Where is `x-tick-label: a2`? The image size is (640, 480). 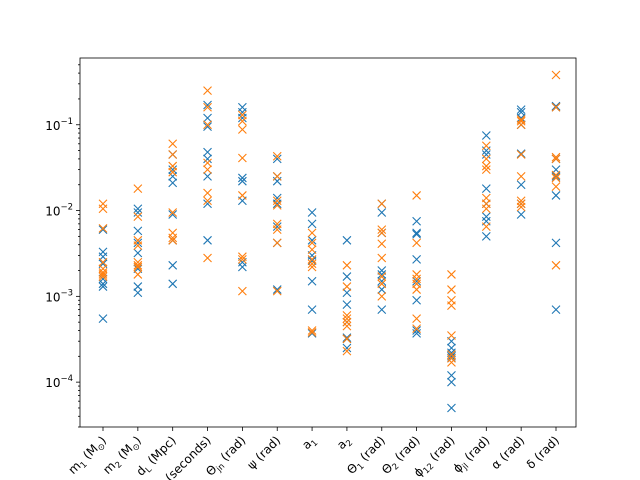 x-tick-label: a2 is located at coordinates (344, 443).